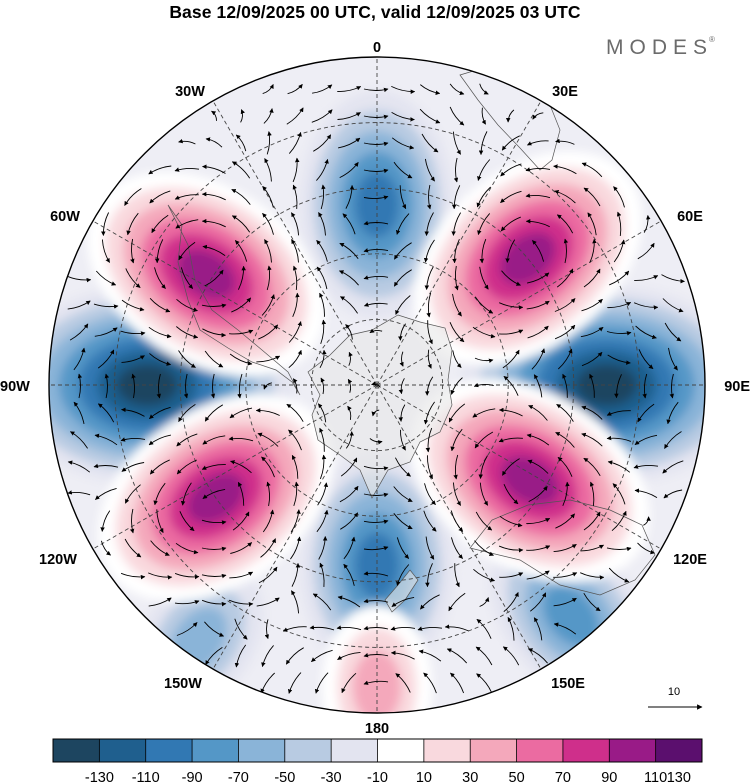 This screenshot has width=750, height=783. Describe the element at coordinates (737, 387) in the screenshot. I see `lon-label-90e: 90E` at that location.